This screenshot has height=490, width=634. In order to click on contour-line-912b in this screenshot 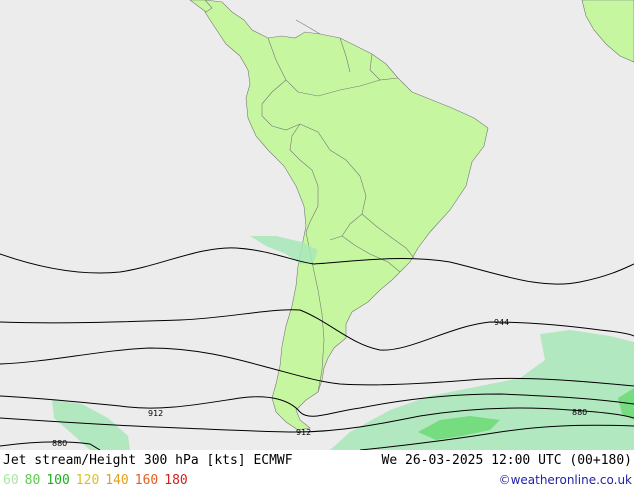, I will do `click(317, 420)`.